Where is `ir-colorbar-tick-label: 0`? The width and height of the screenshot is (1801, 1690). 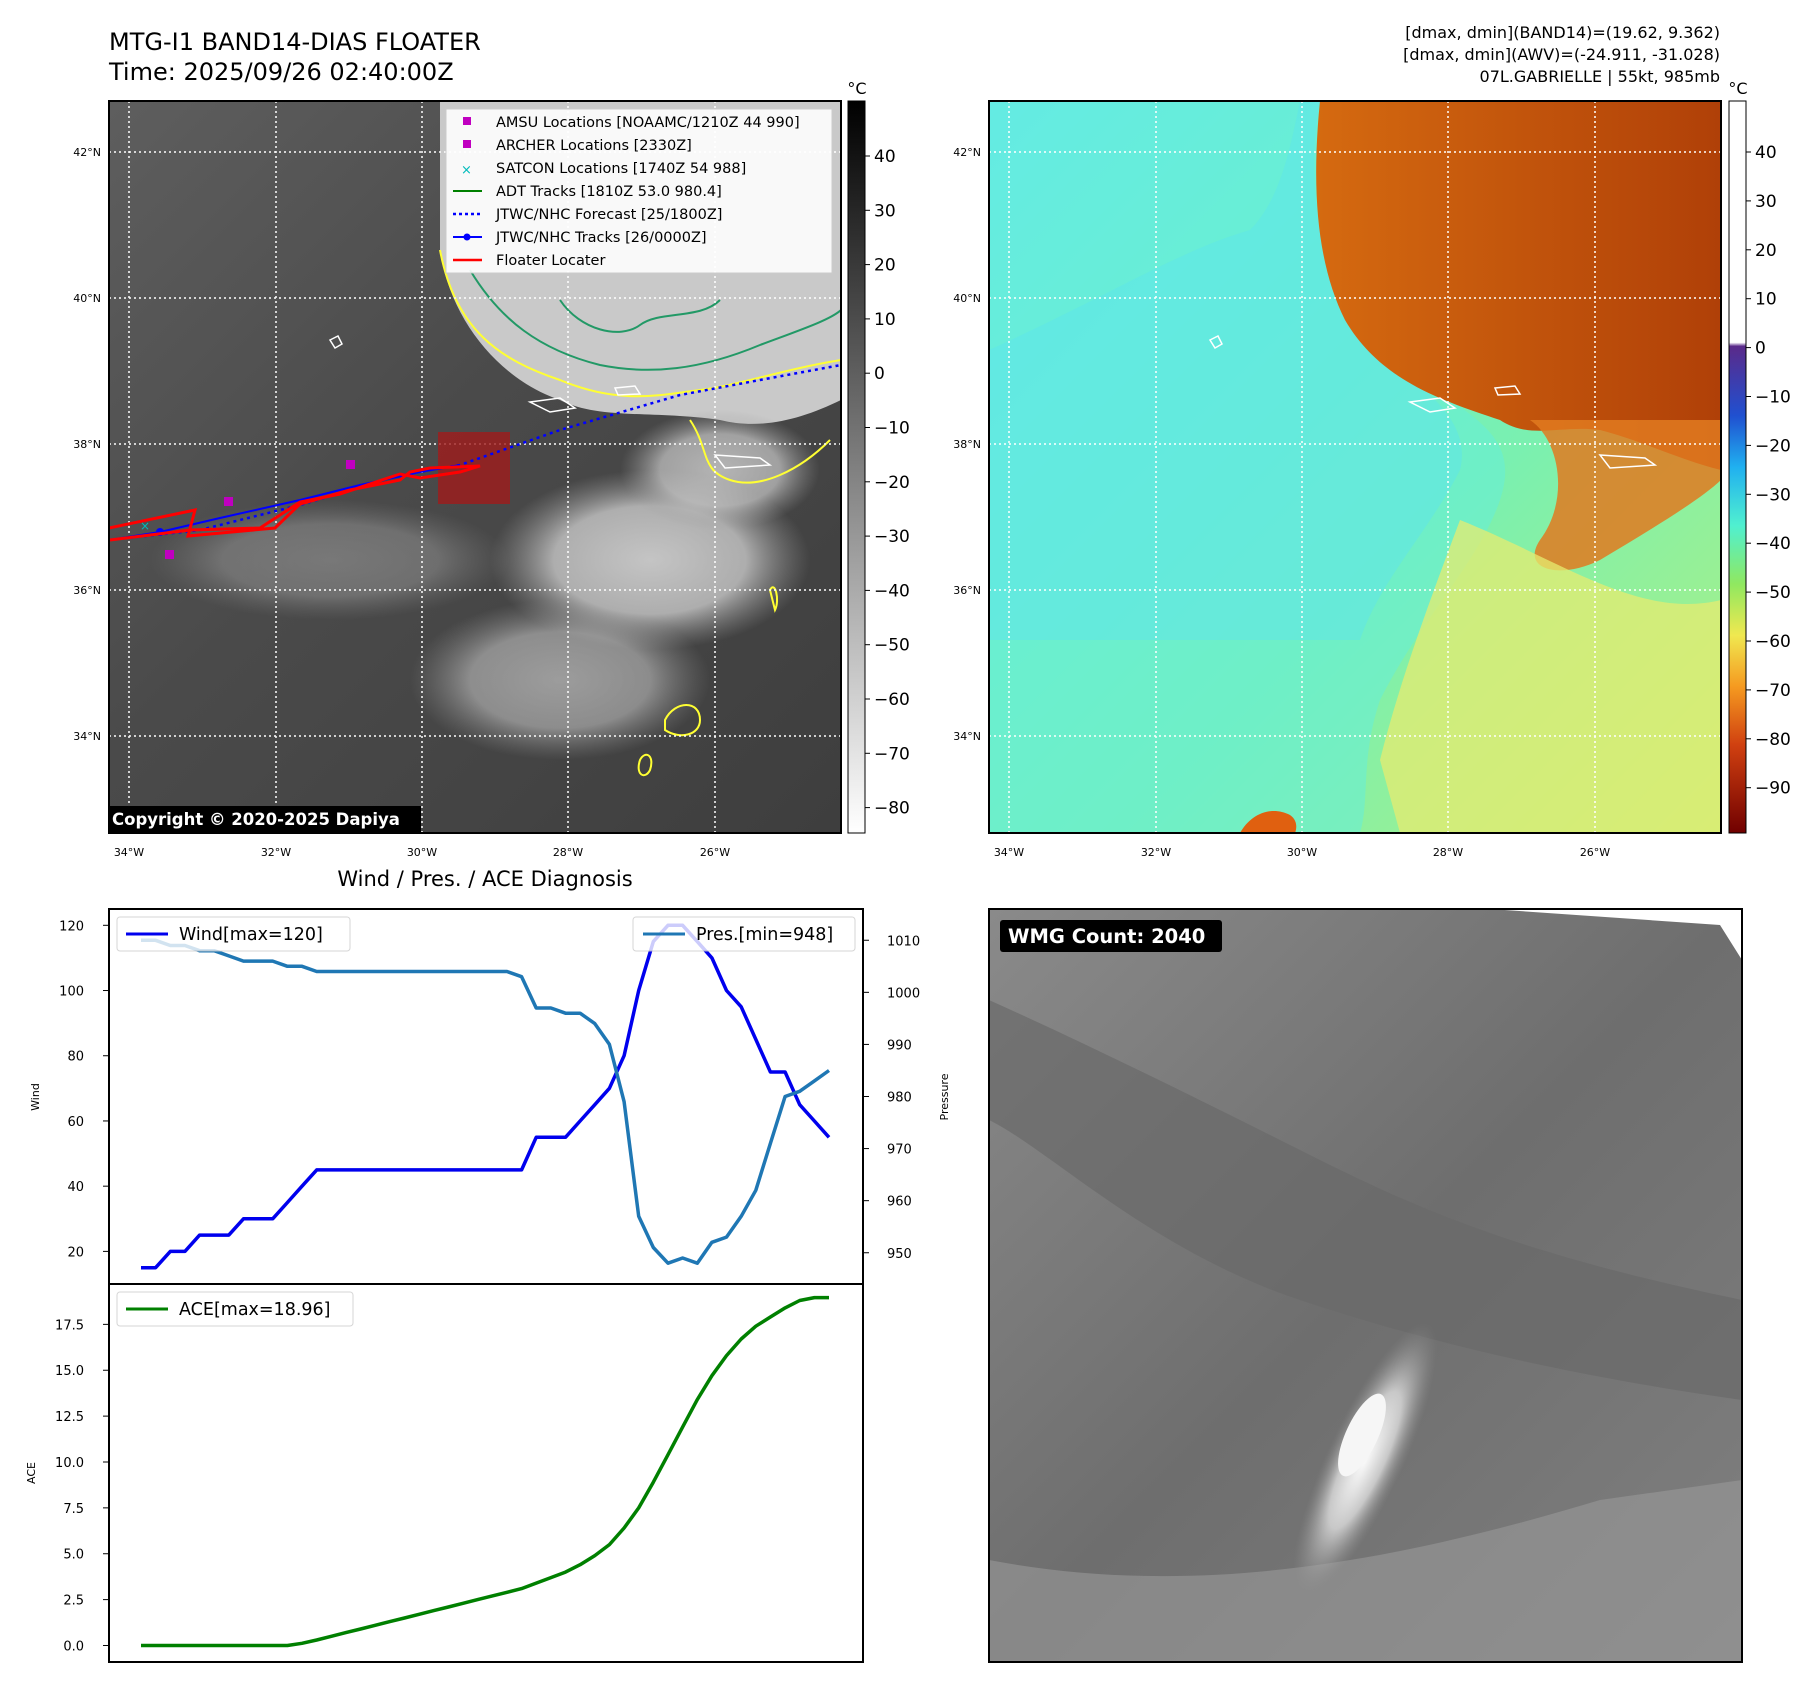 ir-colorbar-tick-label: 0 is located at coordinates (879, 374).